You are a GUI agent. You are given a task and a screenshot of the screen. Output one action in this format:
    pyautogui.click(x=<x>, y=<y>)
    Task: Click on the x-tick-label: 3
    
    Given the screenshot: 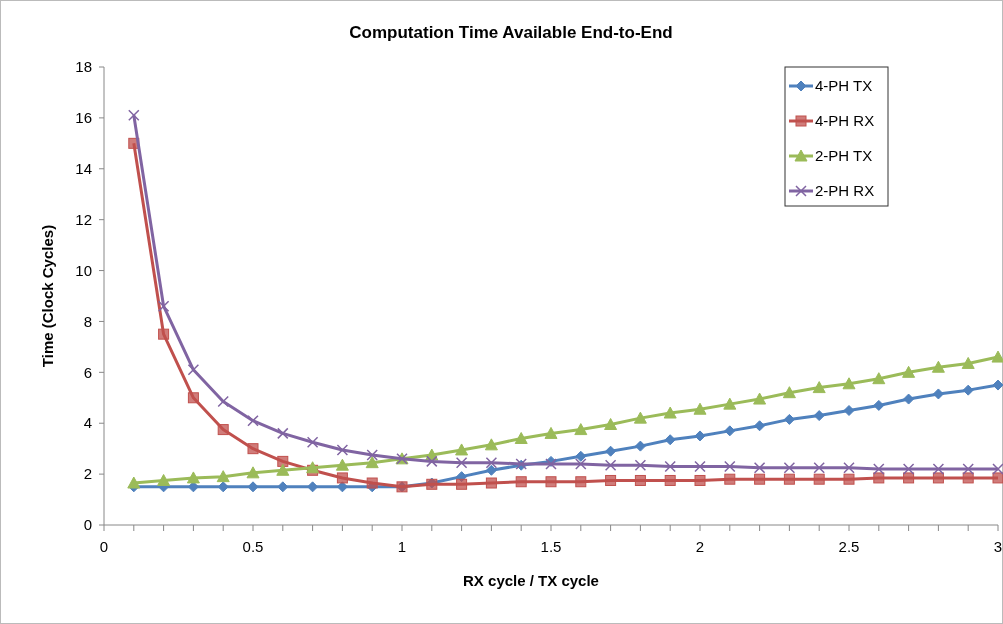 What is the action you would take?
    pyautogui.click(x=998, y=546)
    